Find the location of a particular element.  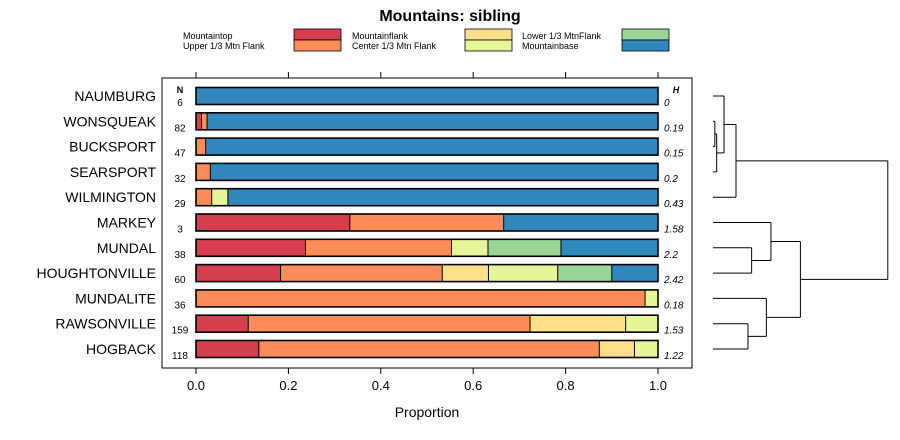

bar-segment-hogback-center-1-3-mtn-flank is located at coordinates (646, 349).